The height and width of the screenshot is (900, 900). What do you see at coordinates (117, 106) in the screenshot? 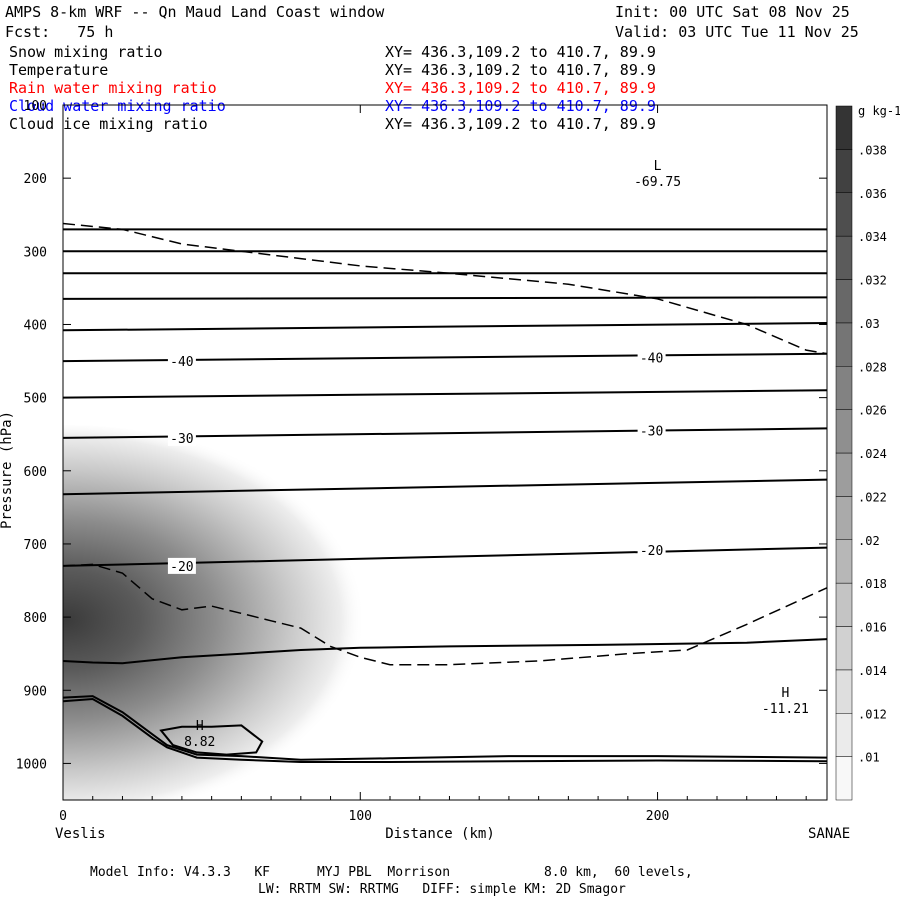
I see `legend-field-name: Cloud water mixing ratio` at bounding box center [117, 106].